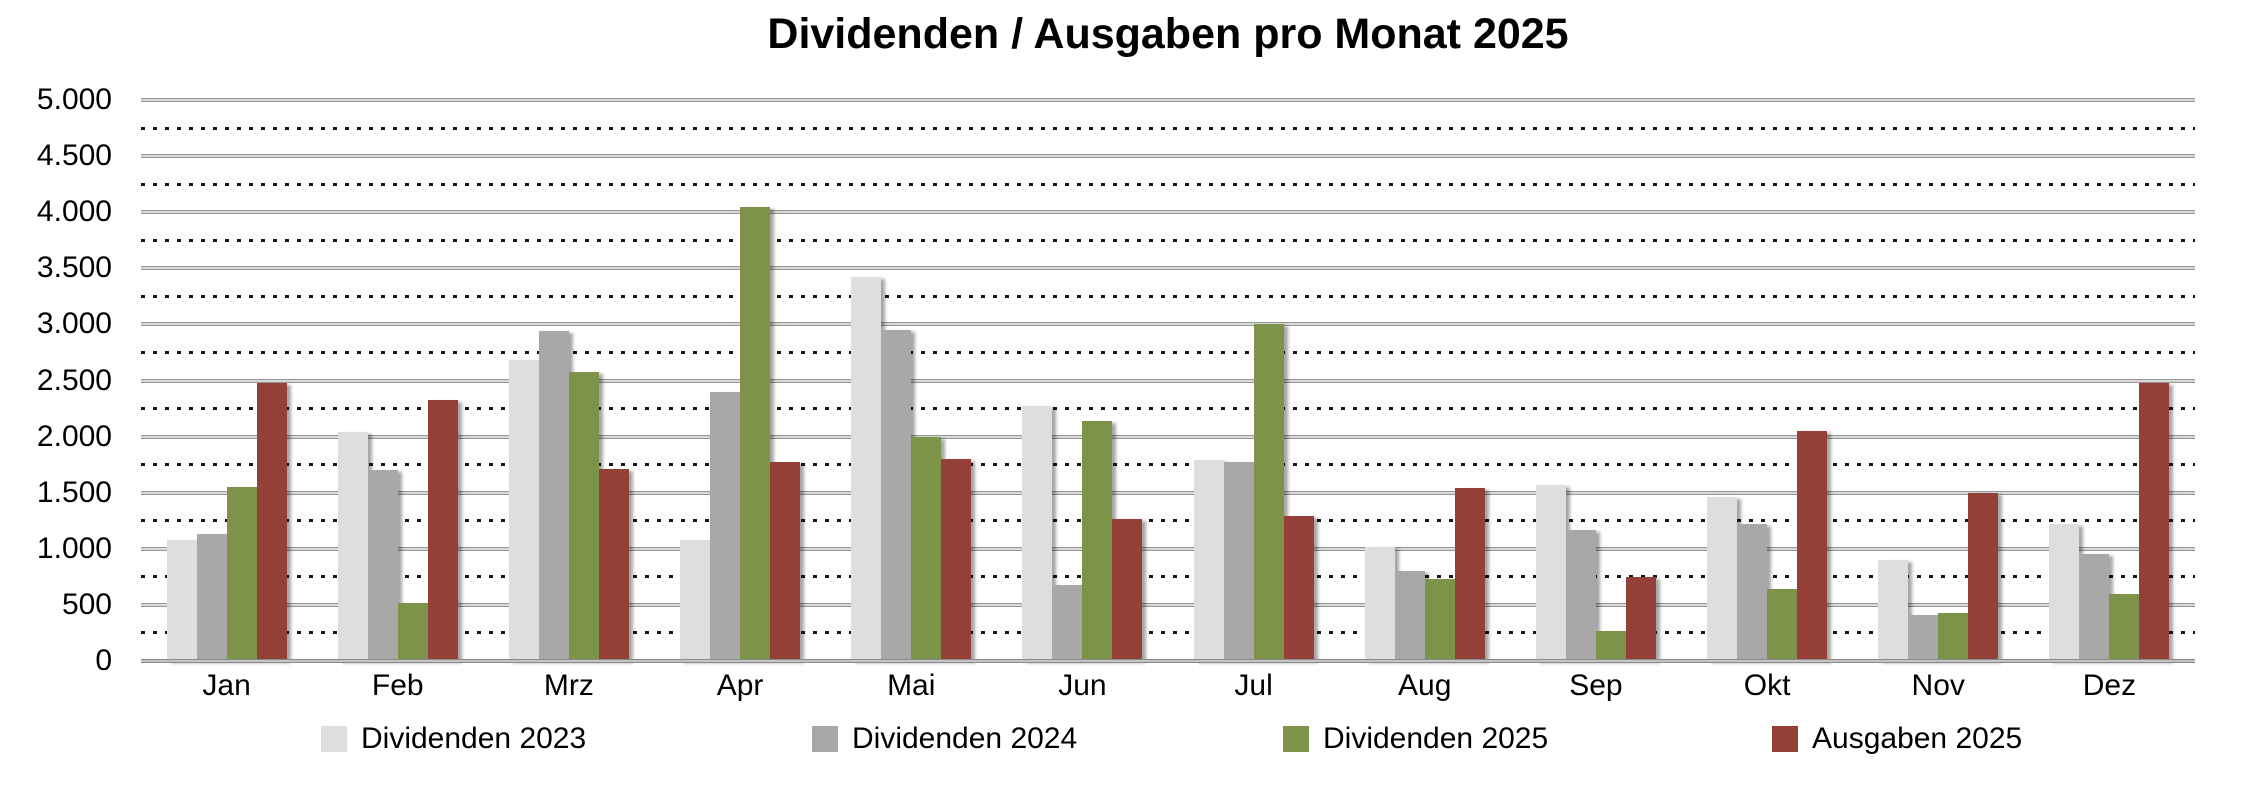  Describe the element at coordinates (397, 685) in the screenshot. I see `x-axis-label-feb: Feb` at that location.